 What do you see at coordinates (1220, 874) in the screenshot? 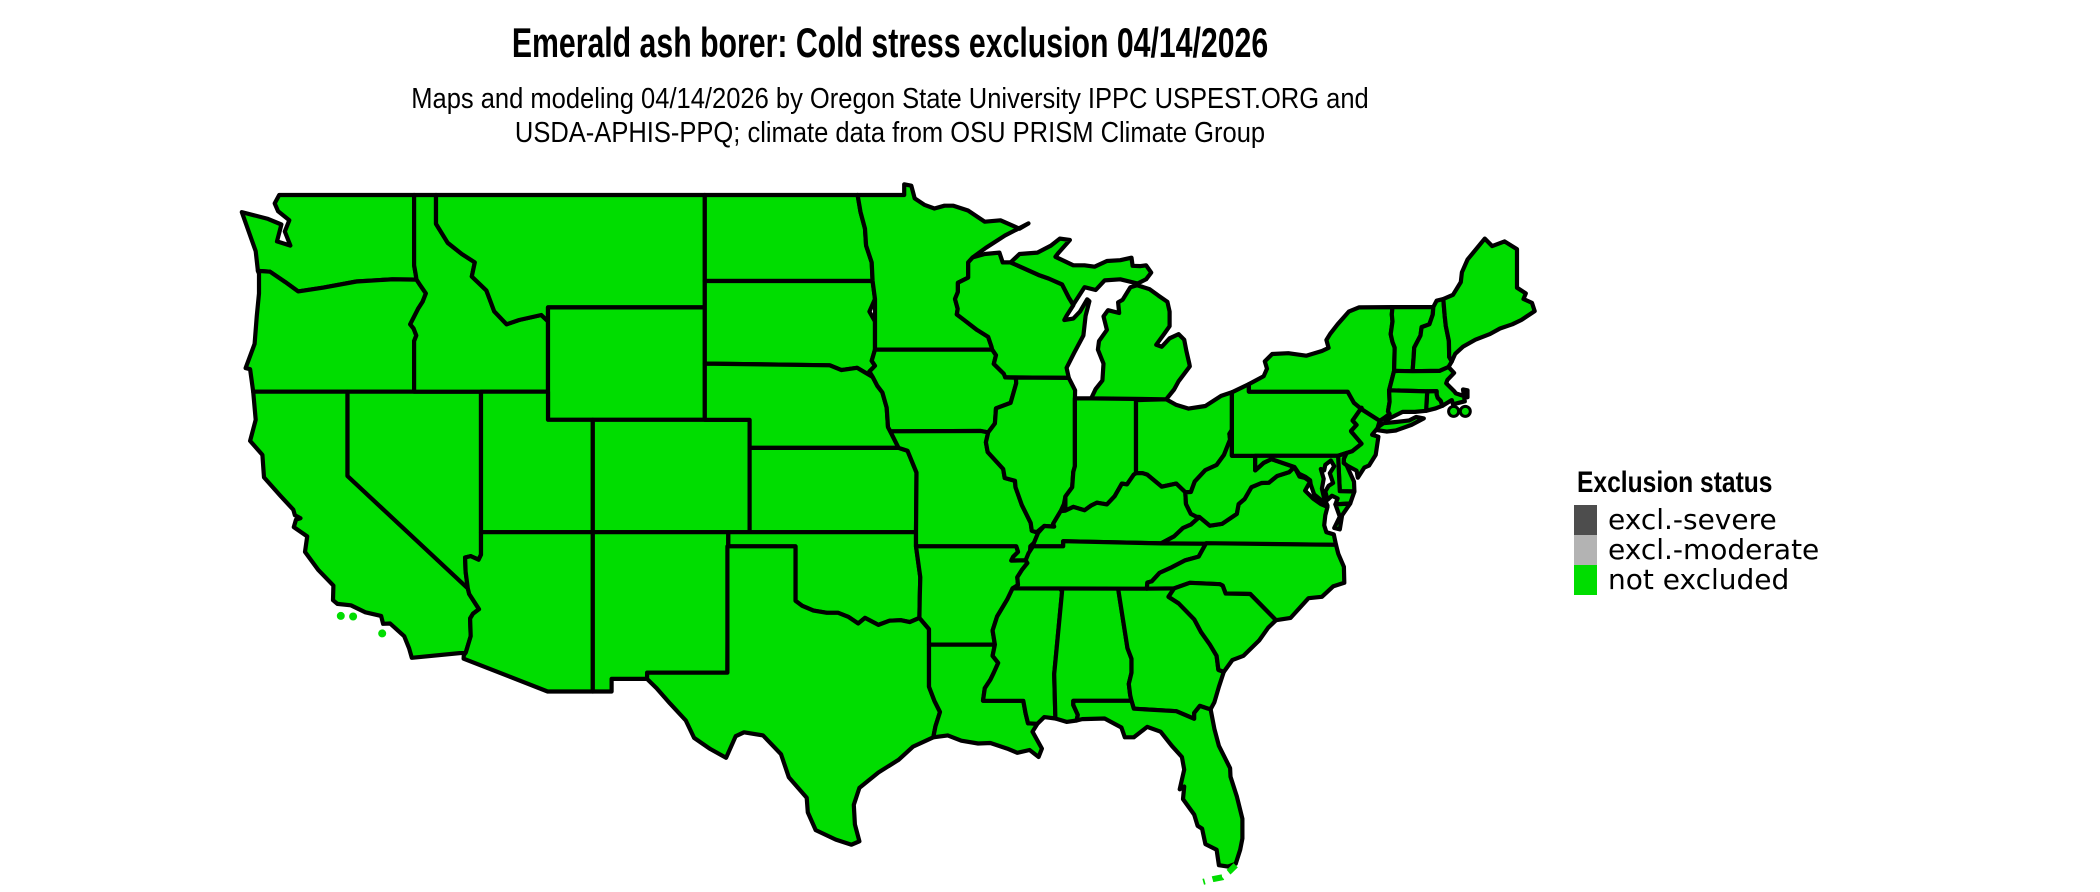
I see `florida-keys-islands` at bounding box center [1220, 874].